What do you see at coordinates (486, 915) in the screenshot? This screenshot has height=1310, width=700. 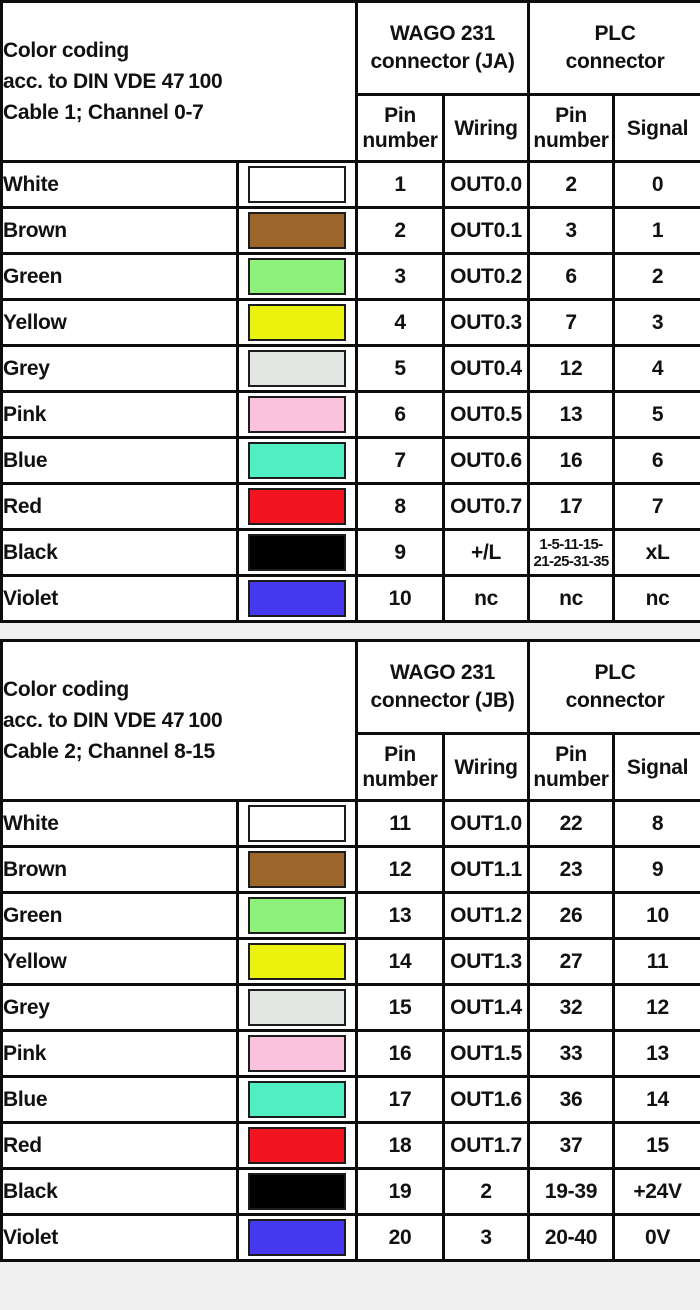 I see `wiring-value: OUT1.2` at bounding box center [486, 915].